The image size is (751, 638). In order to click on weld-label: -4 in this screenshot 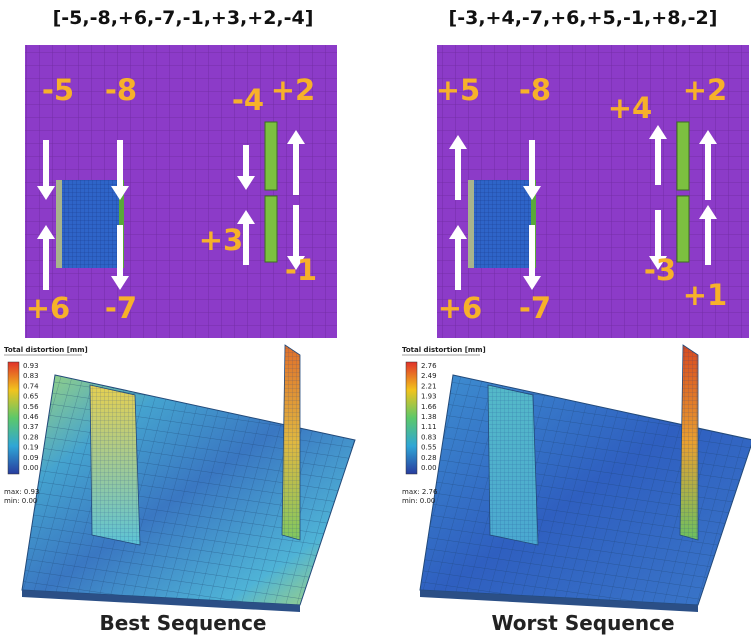, I will do `click(248, 100)`.